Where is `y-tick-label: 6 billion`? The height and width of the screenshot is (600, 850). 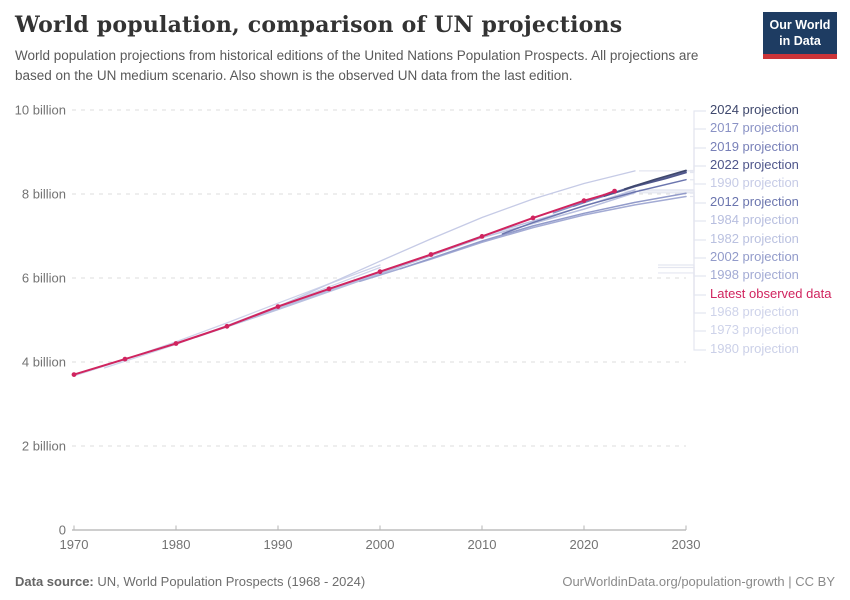
y-tick-label: 6 billion is located at coordinates (44, 278).